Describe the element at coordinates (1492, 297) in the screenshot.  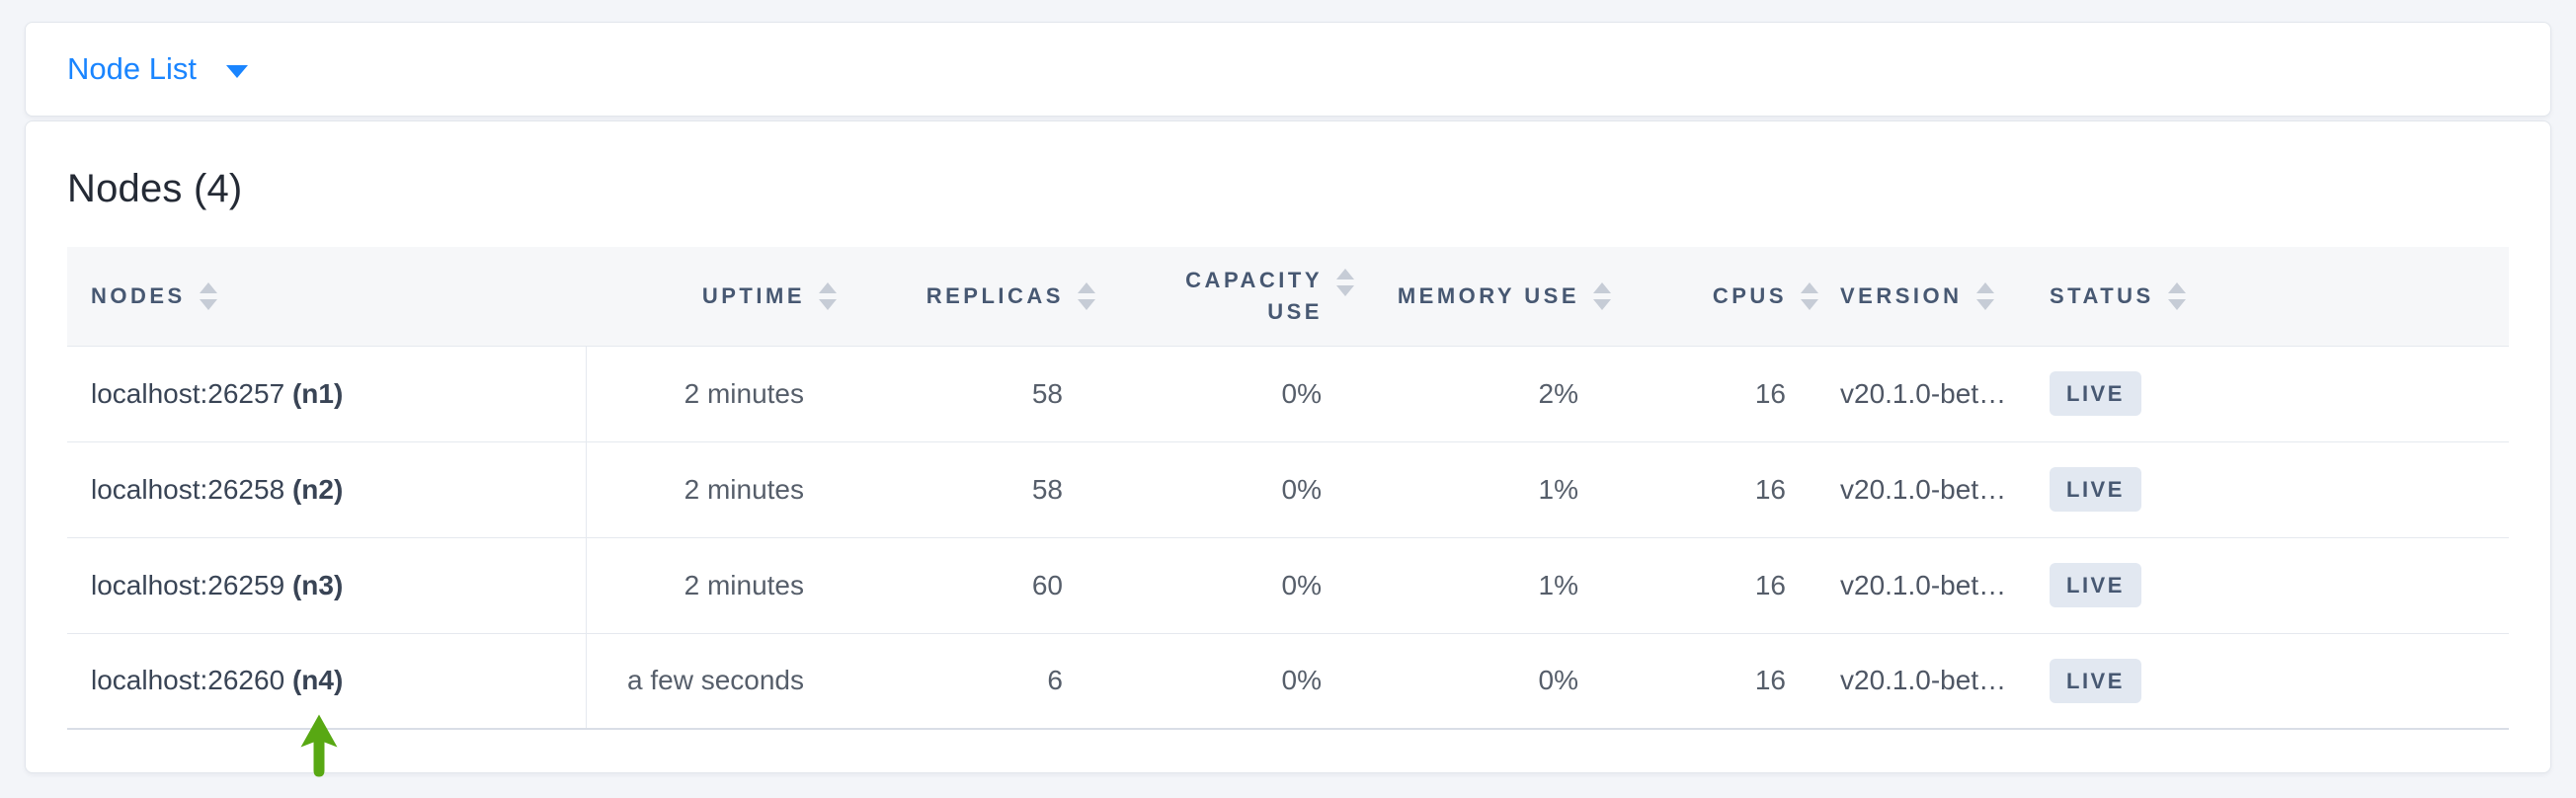
I see `column-header-memory-use: MEMORY USE` at that location.